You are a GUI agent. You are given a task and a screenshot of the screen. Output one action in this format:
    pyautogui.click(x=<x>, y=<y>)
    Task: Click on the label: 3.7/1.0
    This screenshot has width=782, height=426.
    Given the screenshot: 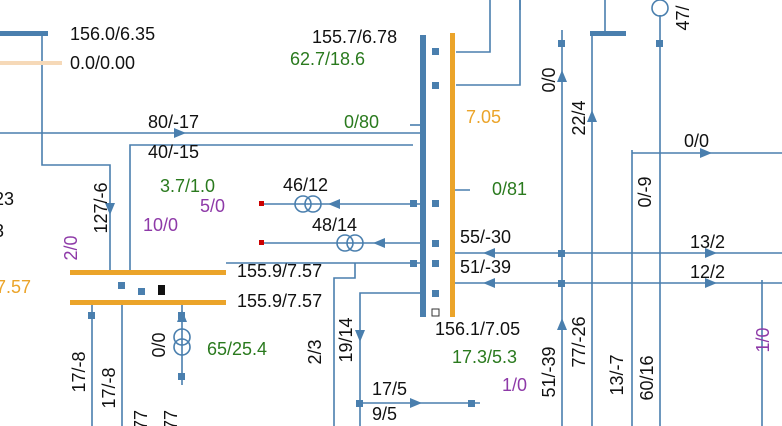 What is the action you would take?
    pyautogui.click(x=187, y=186)
    